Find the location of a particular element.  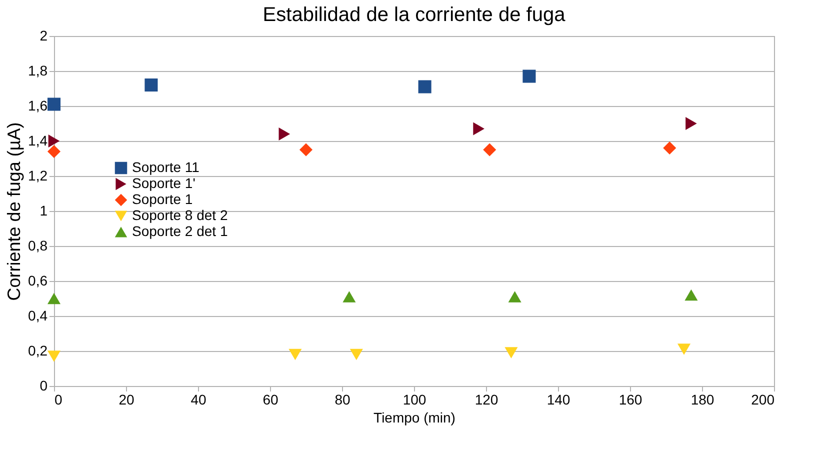

x-axis-title: Tiempo (min) is located at coordinates (415, 418).